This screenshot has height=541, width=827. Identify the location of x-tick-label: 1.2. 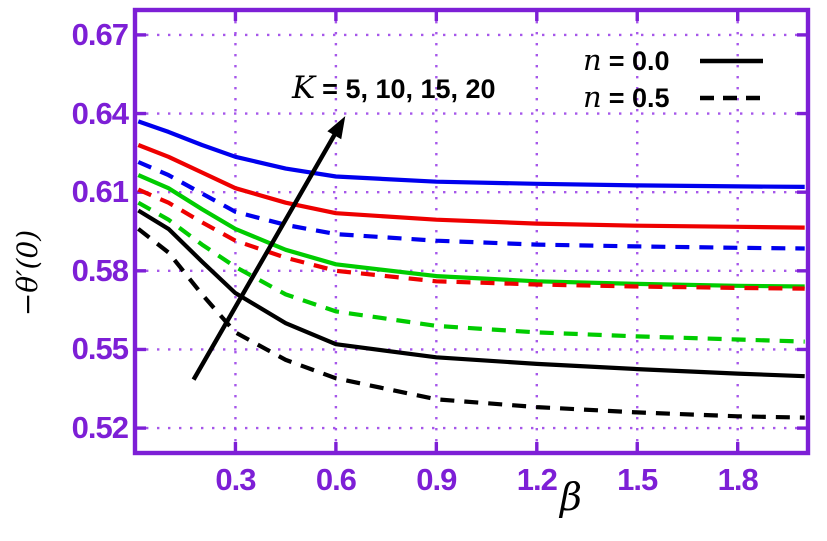
(537, 479).